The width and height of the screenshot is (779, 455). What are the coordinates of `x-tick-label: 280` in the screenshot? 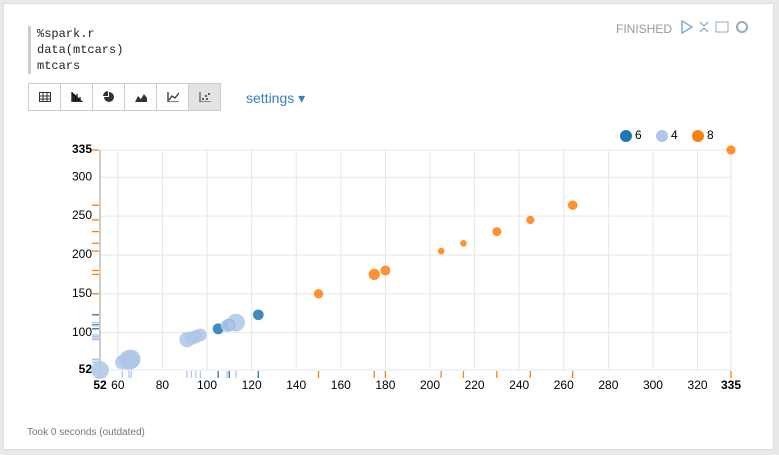 It's located at (608, 385).